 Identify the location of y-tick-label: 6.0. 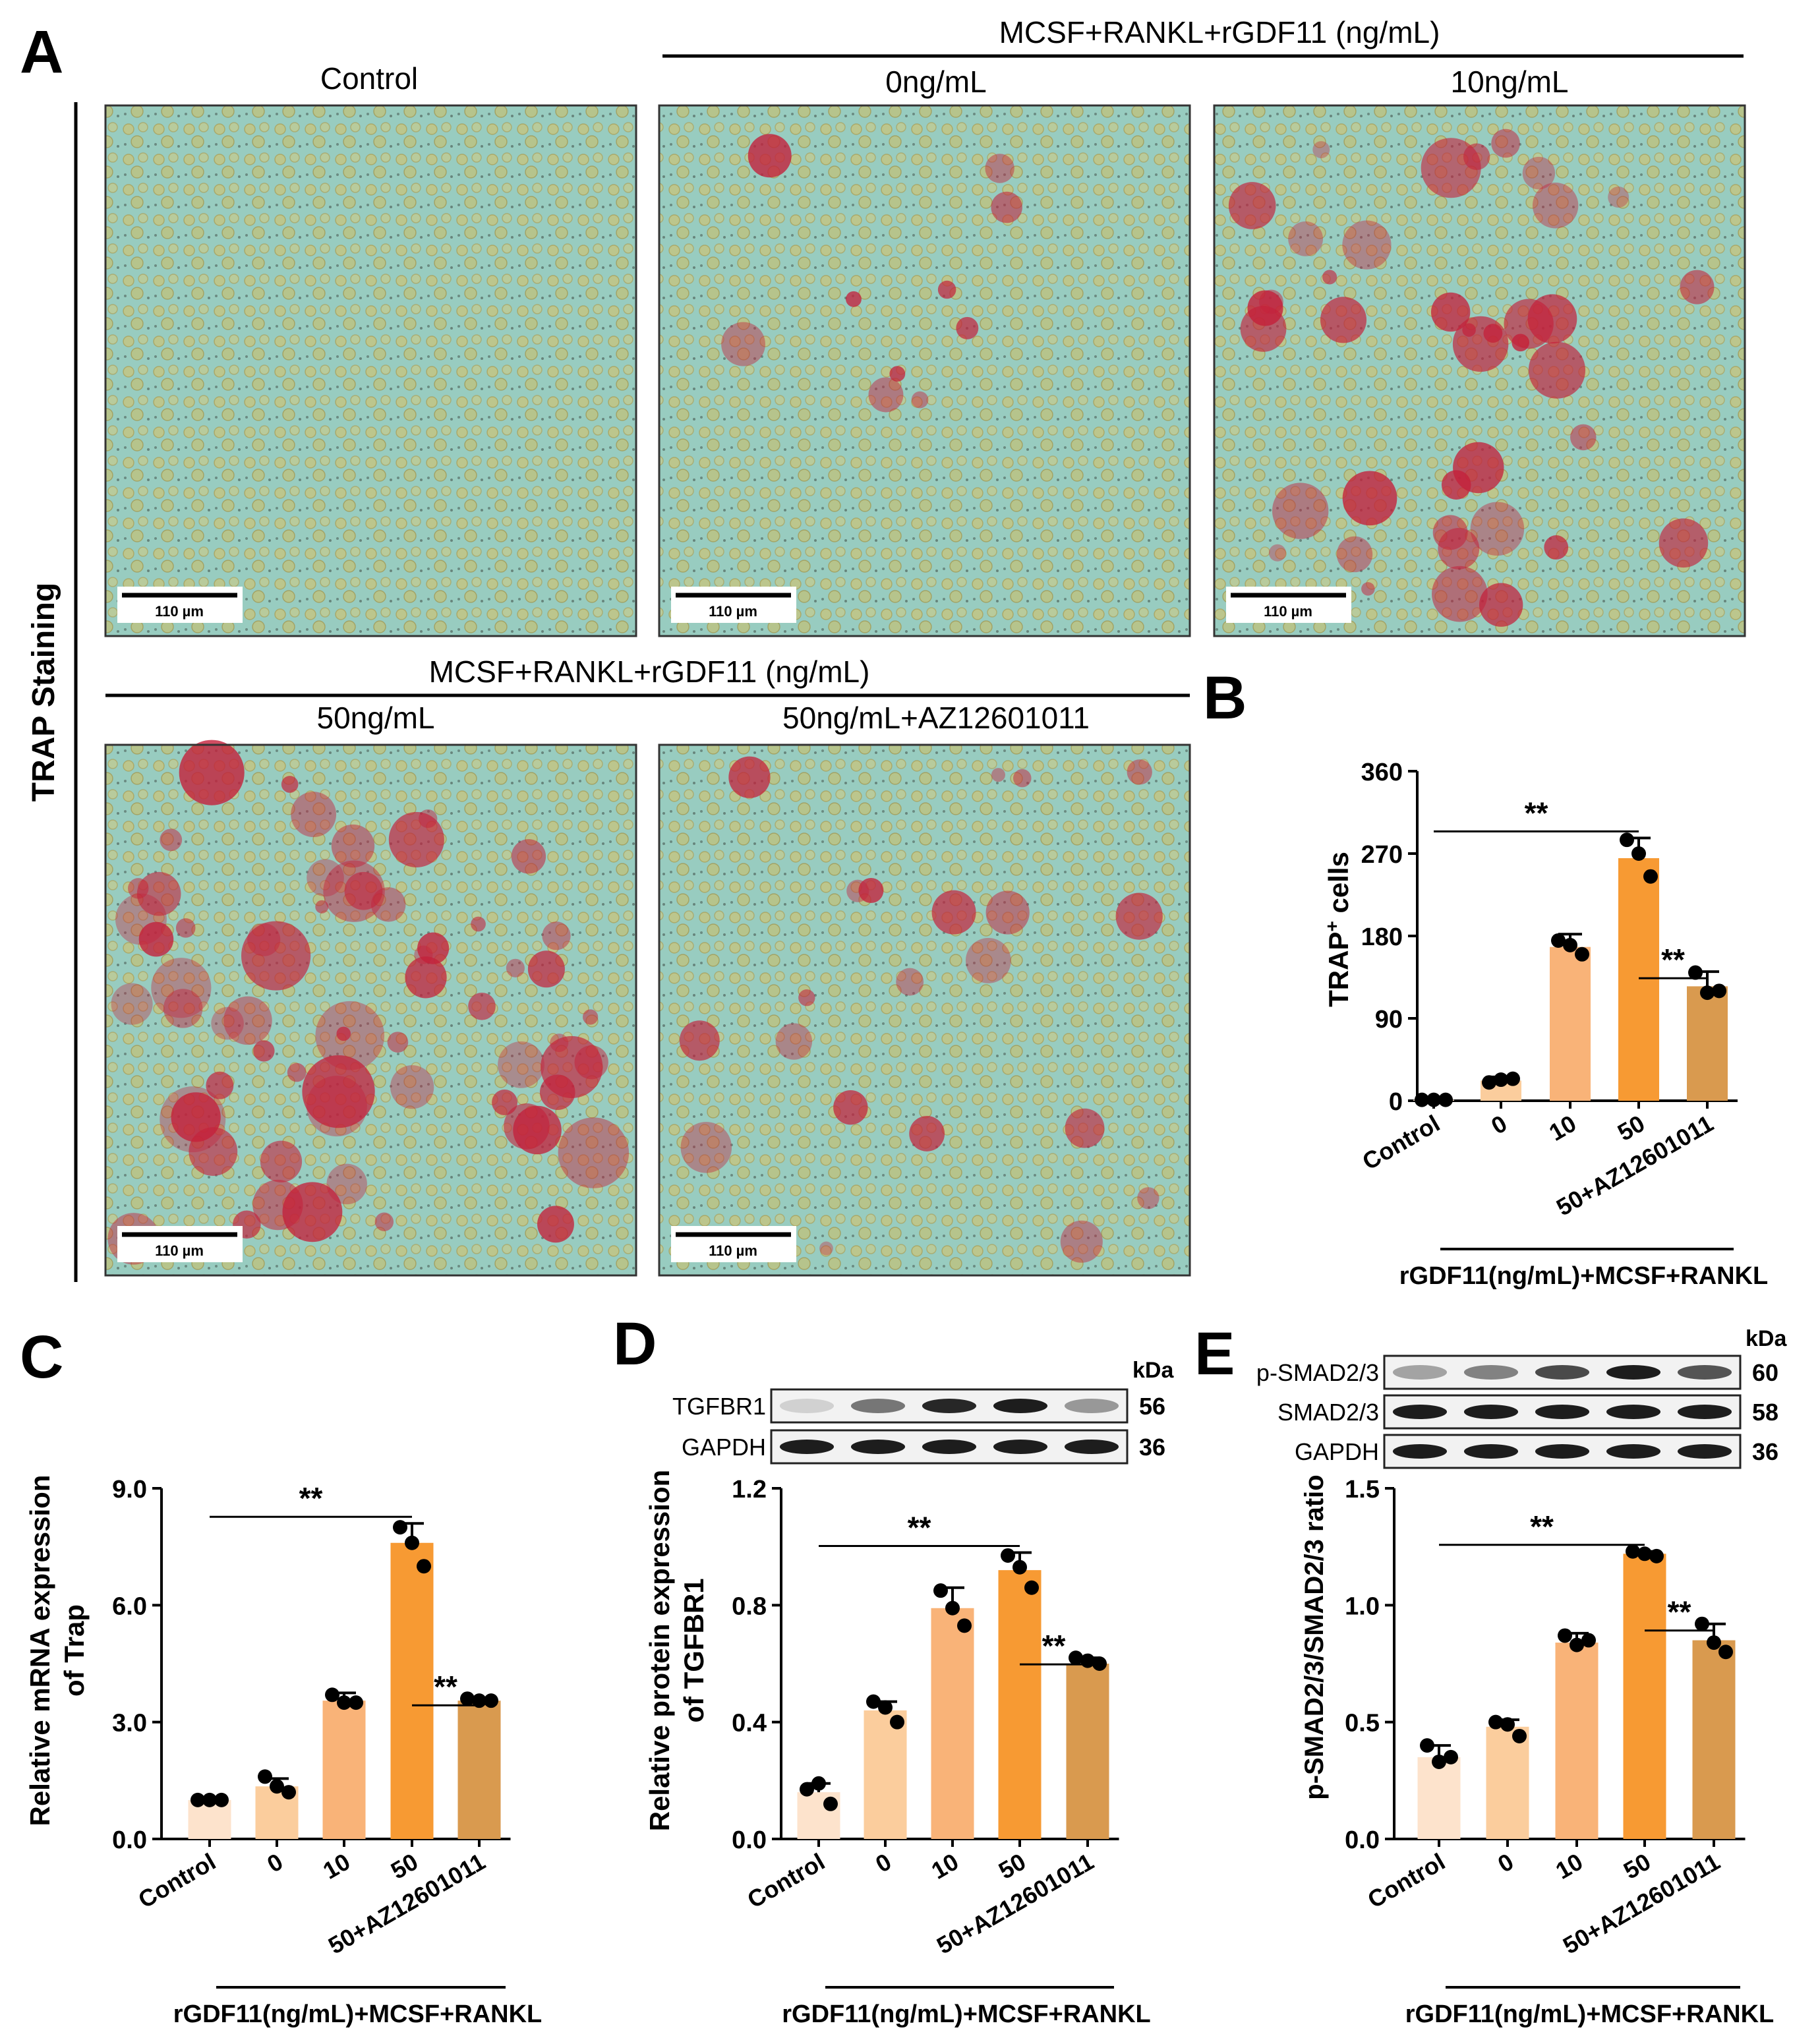
(129, 1606).